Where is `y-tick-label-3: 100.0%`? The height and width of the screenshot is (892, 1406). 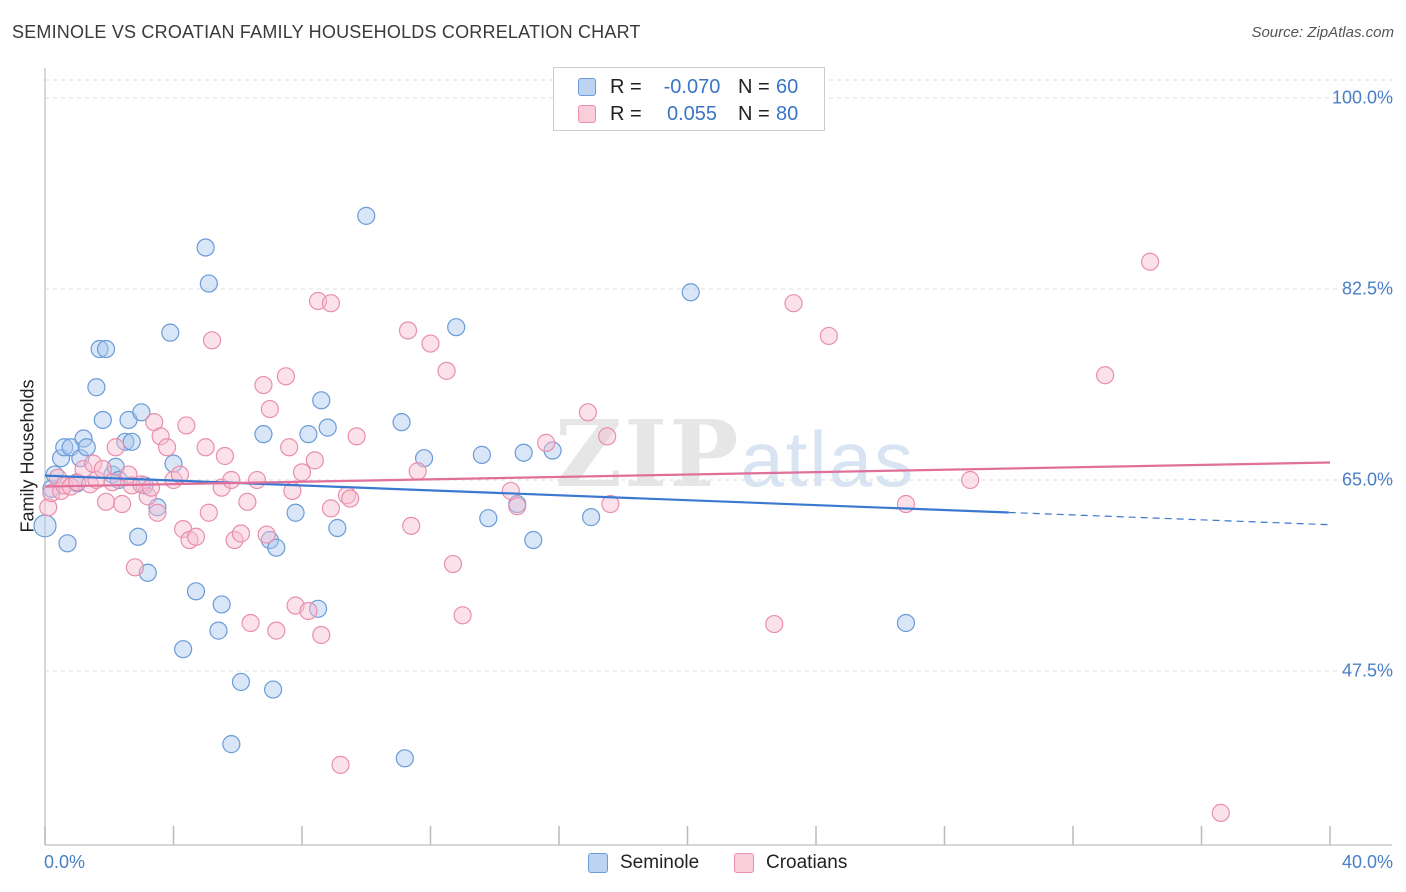
y-tick-label-3: 100.0% is located at coordinates (1362, 97).